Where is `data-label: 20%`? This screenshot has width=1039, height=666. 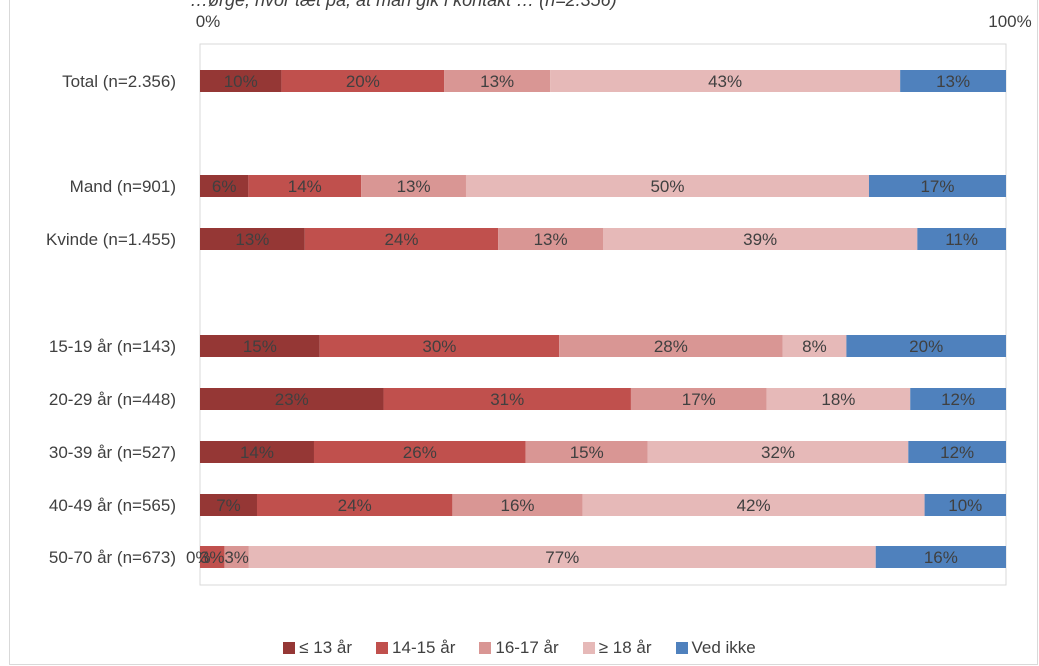
data-label: 20% is located at coordinates (926, 346).